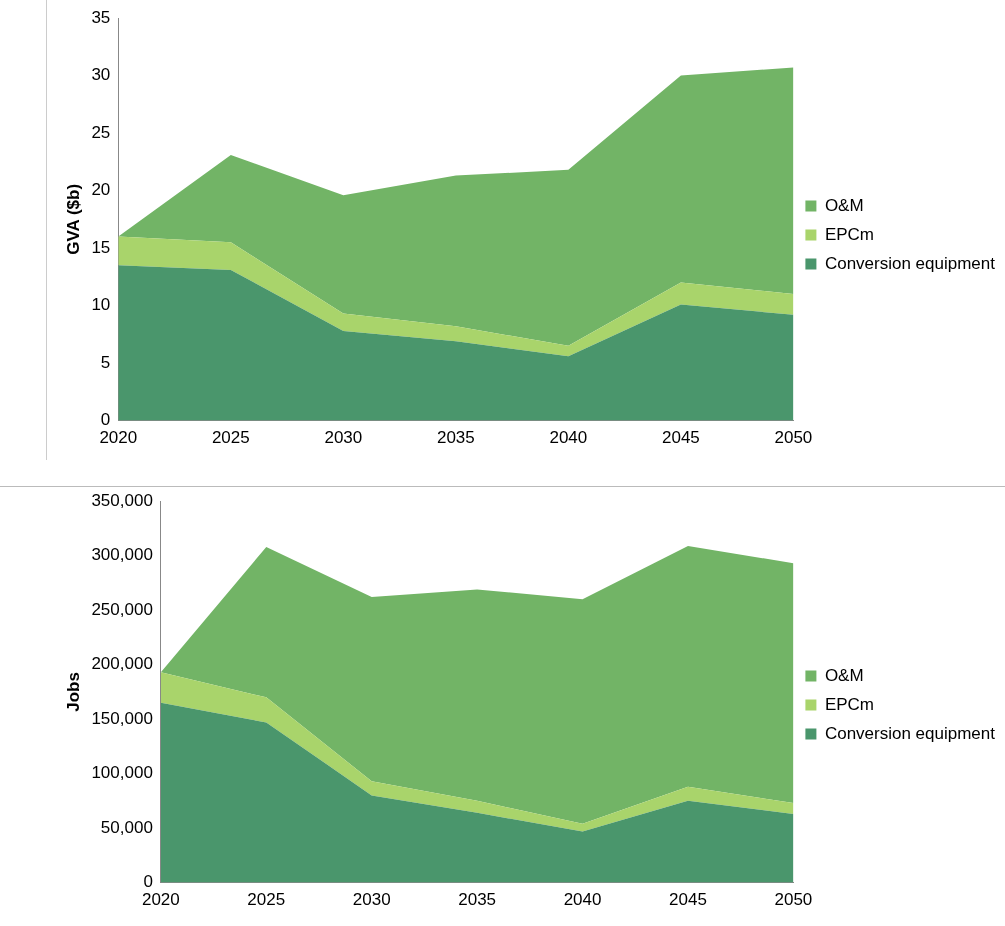 Image resolution: width=1005 pixels, height=926 pixels. What do you see at coordinates (122, 773) in the screenshot?
I see `y-tick-label: 100,000` at bounding box center [122, 773].